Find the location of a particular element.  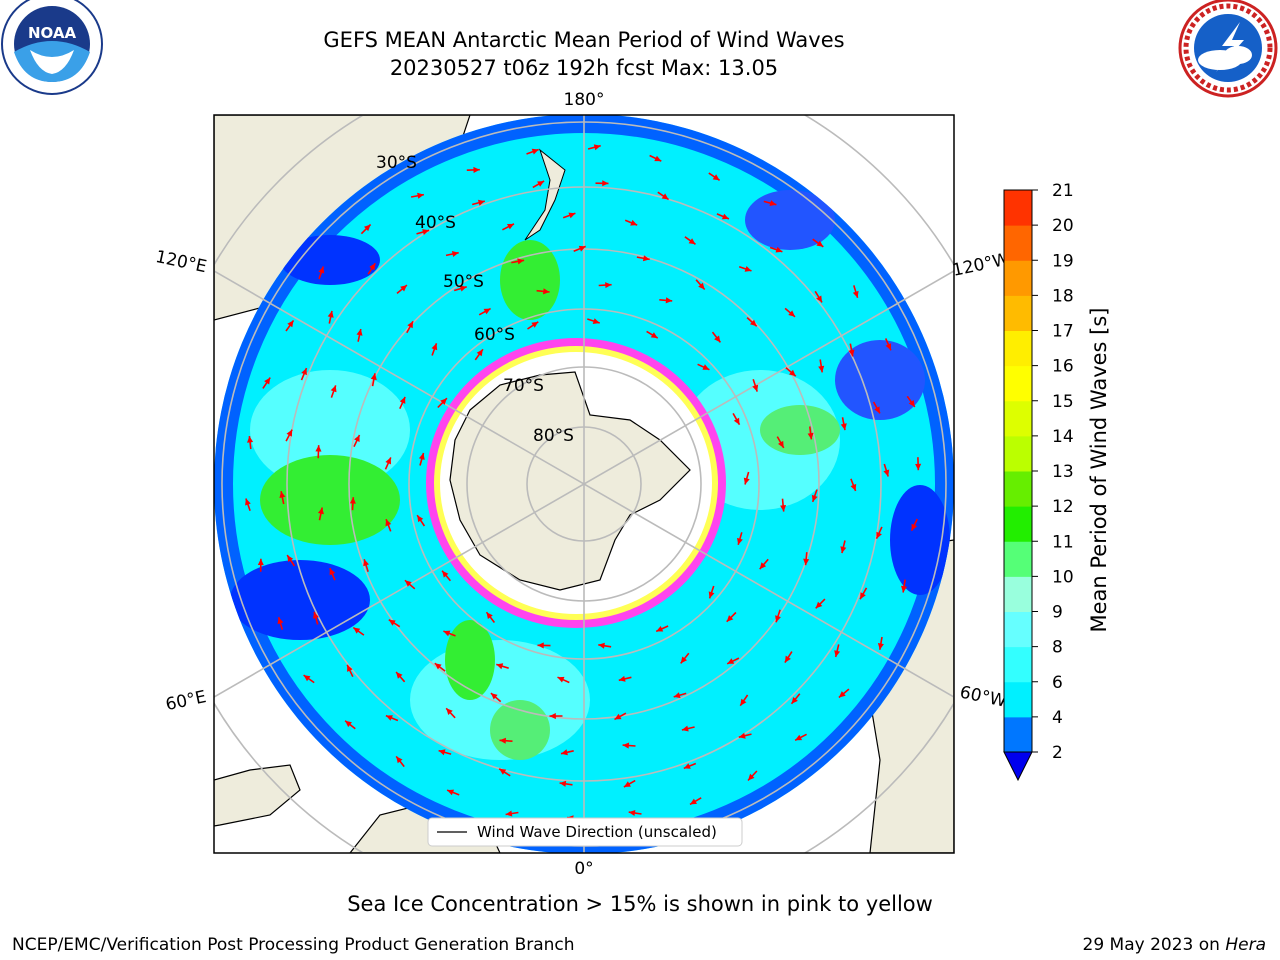

colorbar-underflow is located at coordinates (1018, 766).